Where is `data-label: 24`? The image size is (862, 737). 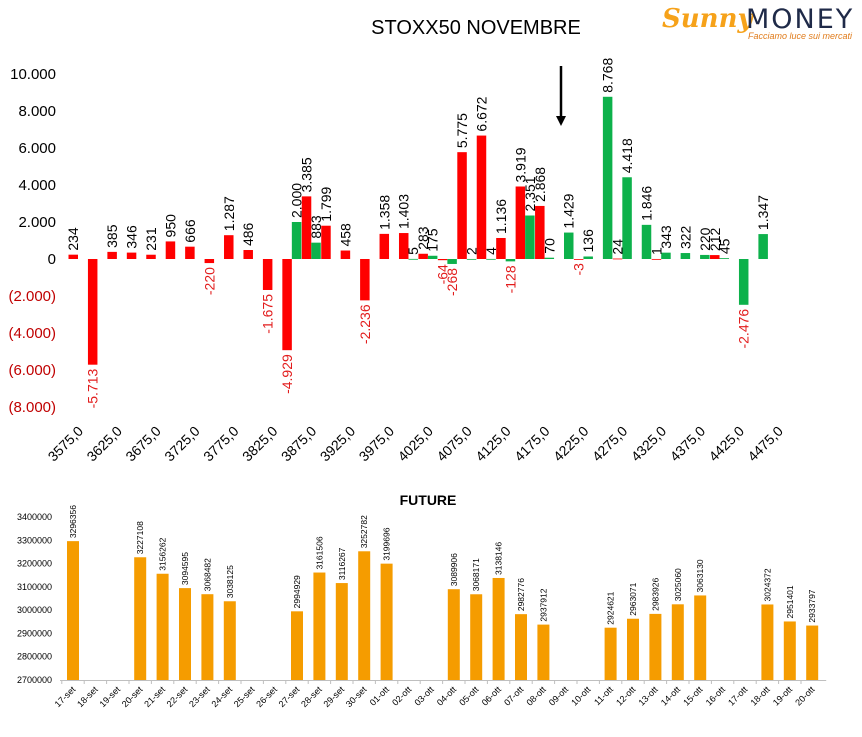 data-label: 24 is located at coordinates (618, 247).